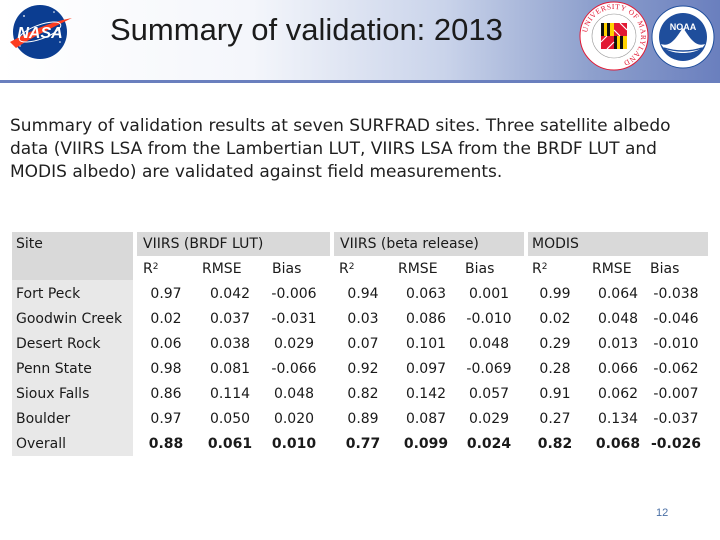 The height and width of the screenshot is (540, 720). I want to click on table-row-site: Overall, so click(41, 444).